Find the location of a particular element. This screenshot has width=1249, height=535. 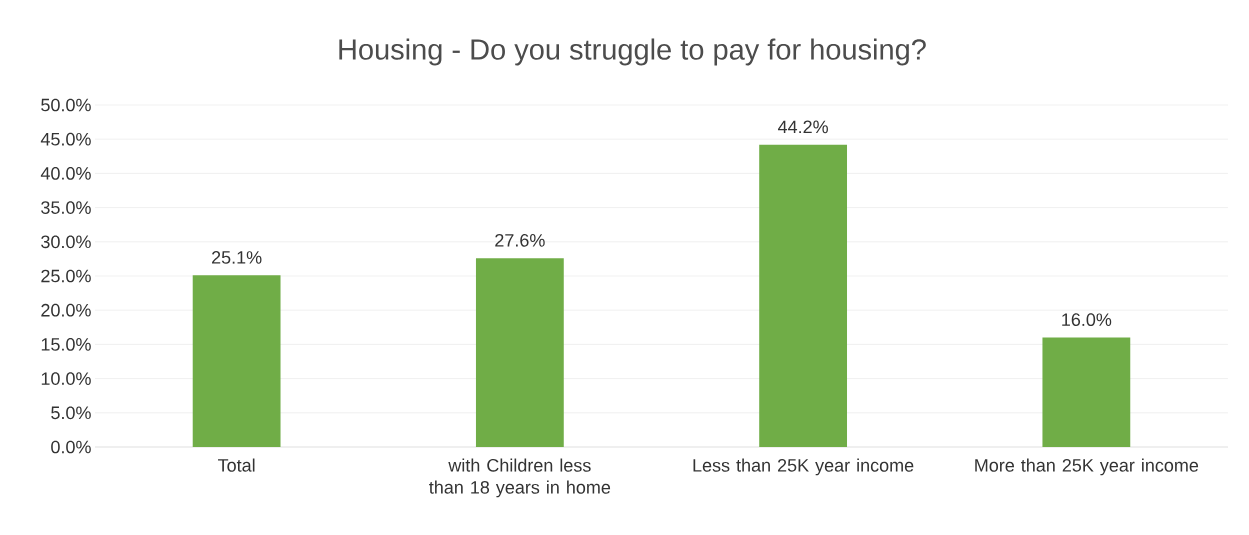

x-tick-label: Total is located at coordinates (236, 465).